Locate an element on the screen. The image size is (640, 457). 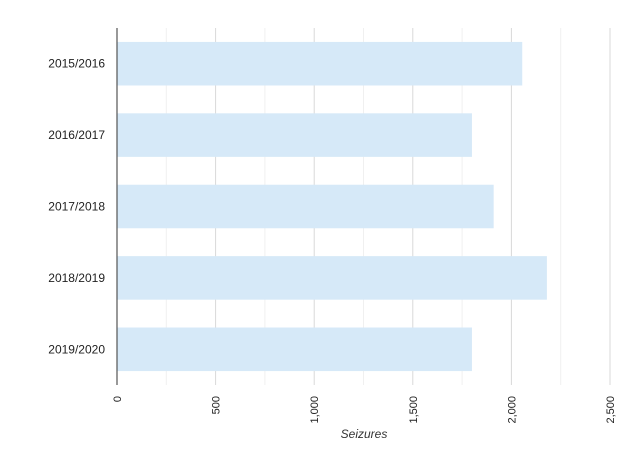
x-tick-label: 2,500 is located at coordinates (611, 410).